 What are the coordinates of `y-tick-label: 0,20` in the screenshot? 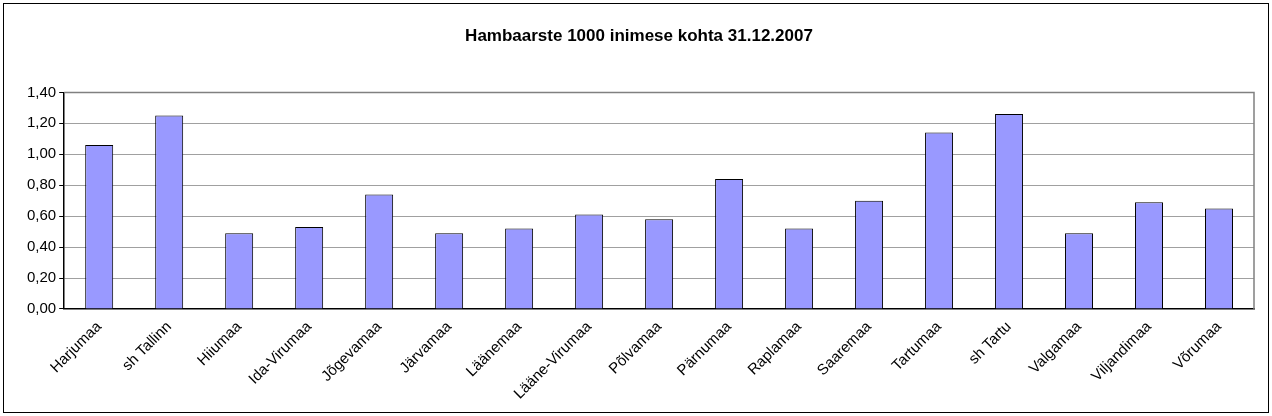 It's located at (41, 277).